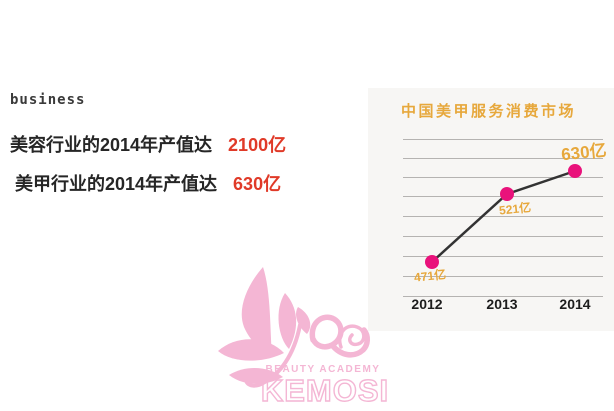 This screenshot has height=411, width=614. What do you see at coordinates (325, 390) in the screenshot?
I see `watermark-brand: KEMOSI` at bounding box center [325, 390].